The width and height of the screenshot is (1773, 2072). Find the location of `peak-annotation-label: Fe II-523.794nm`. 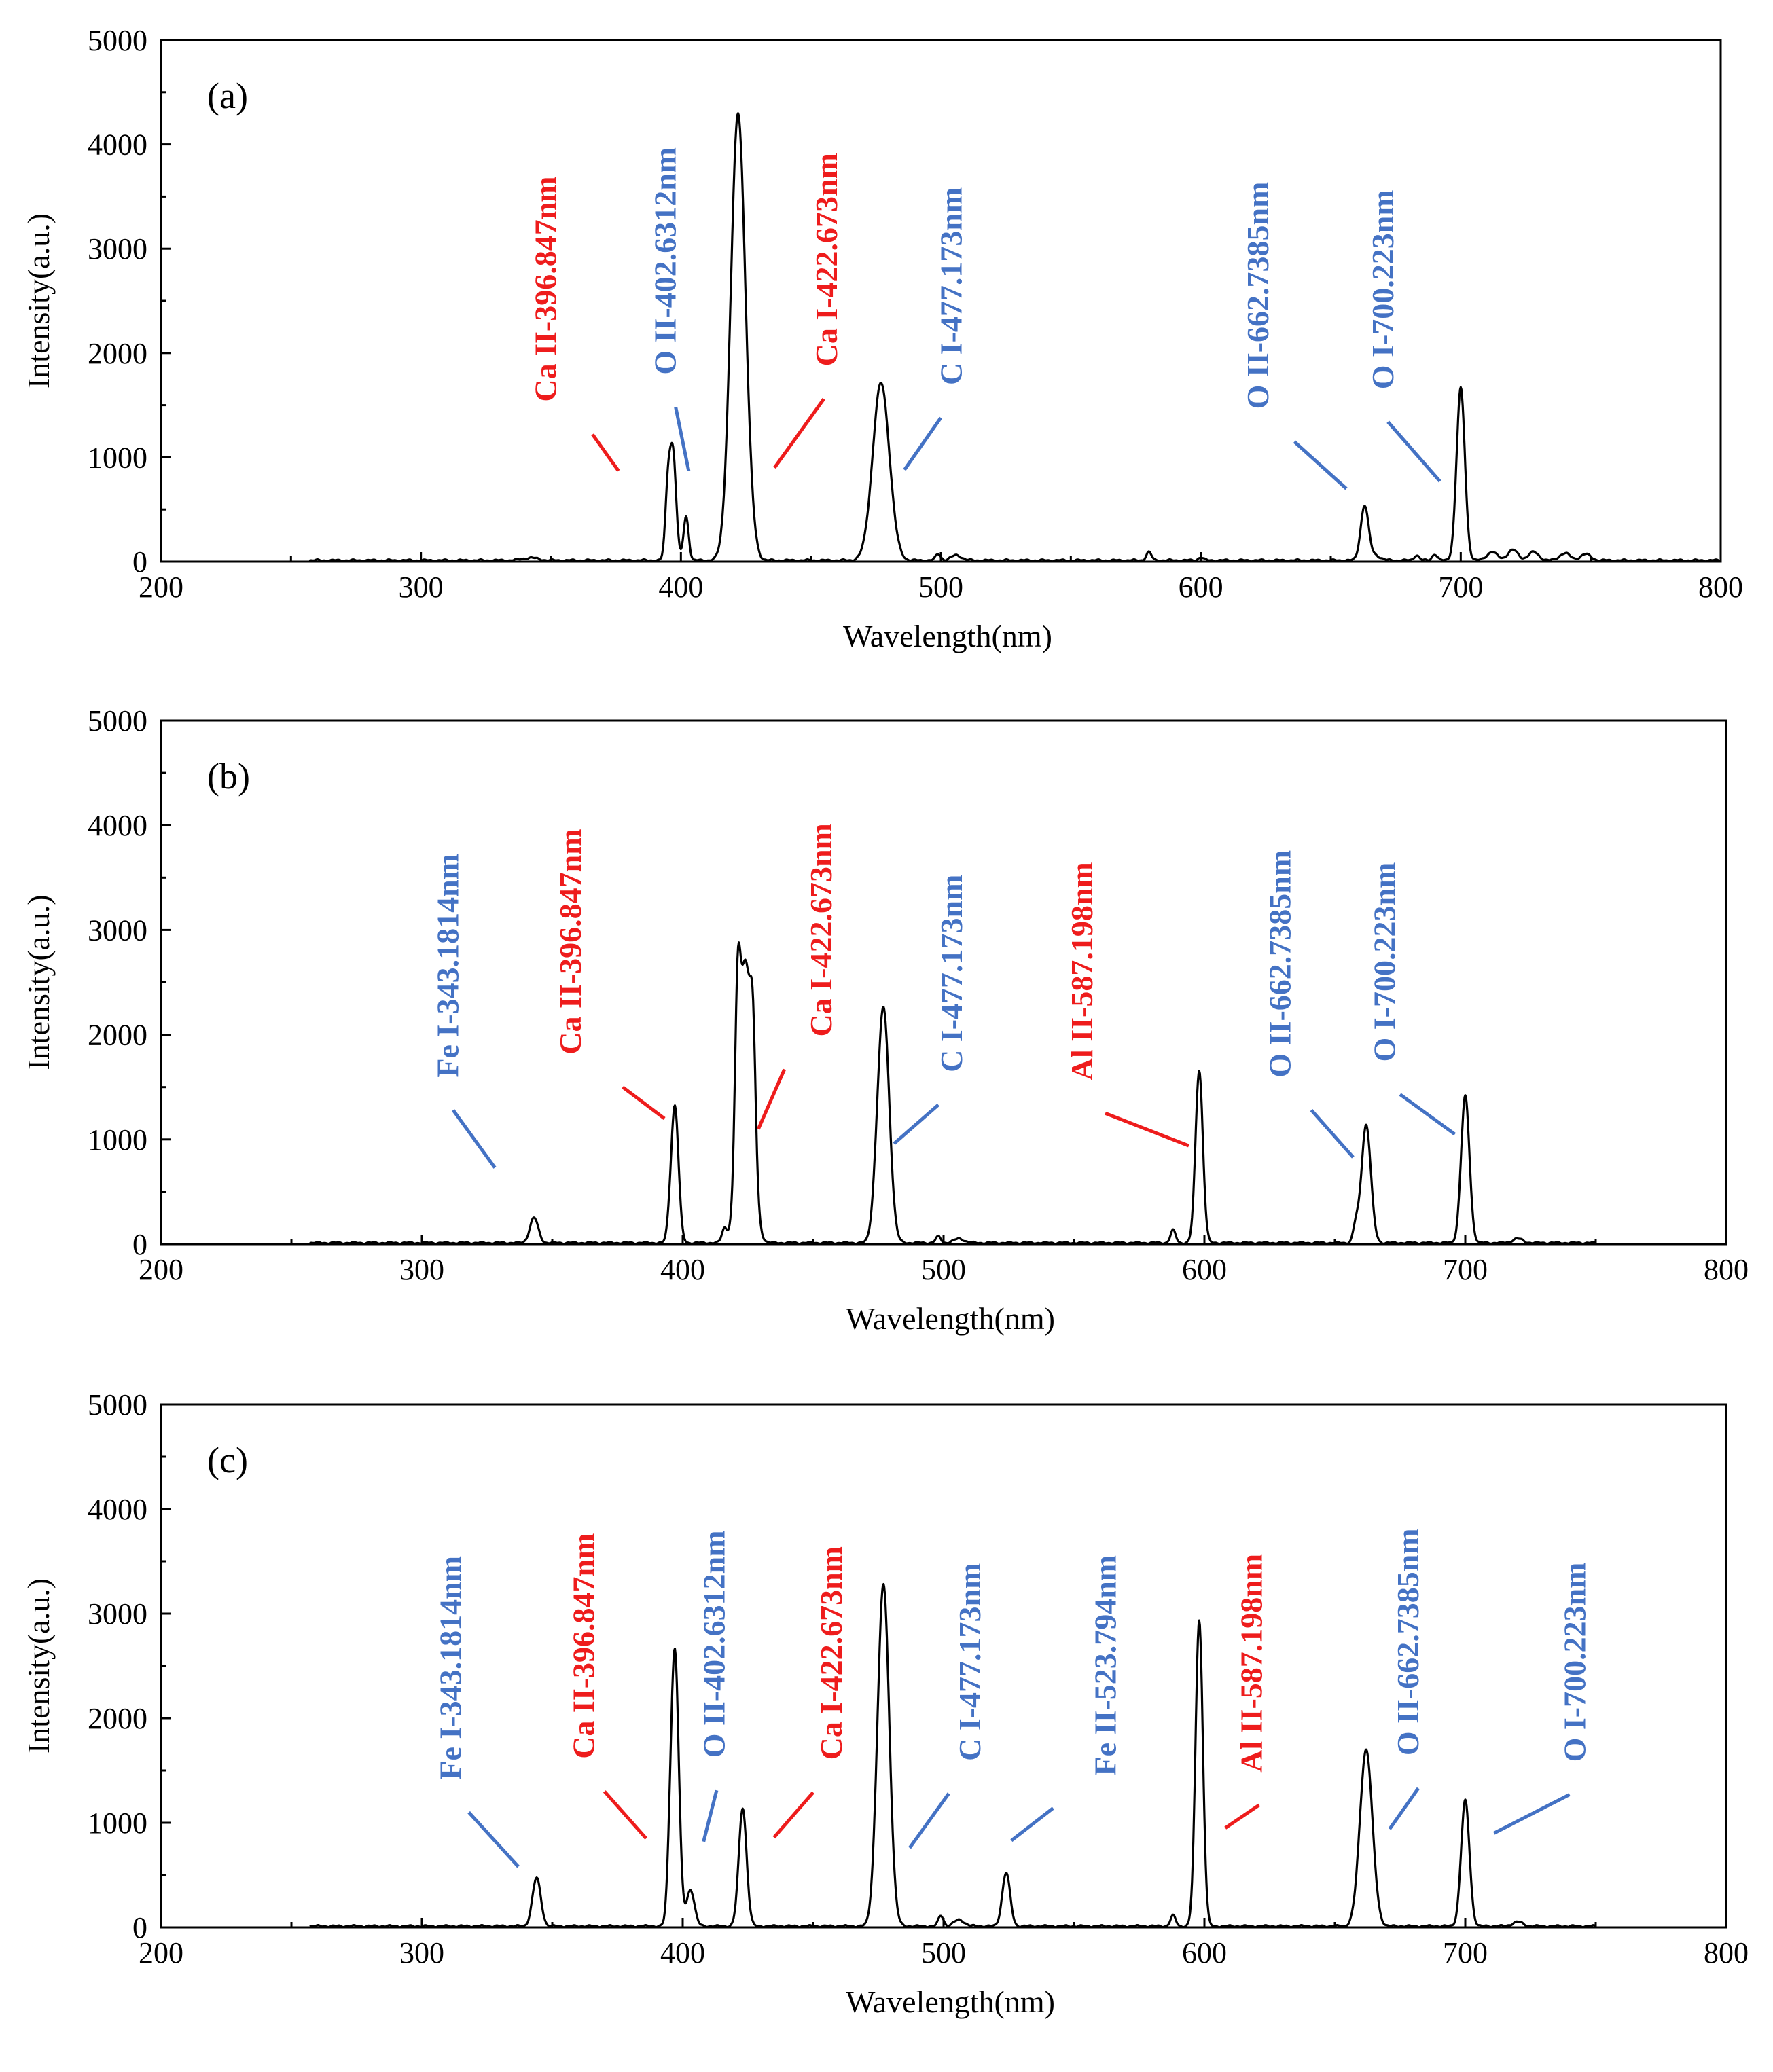

peak-annotation-label: Fe II-523.794nm is located at coordinates (1105, 1666).